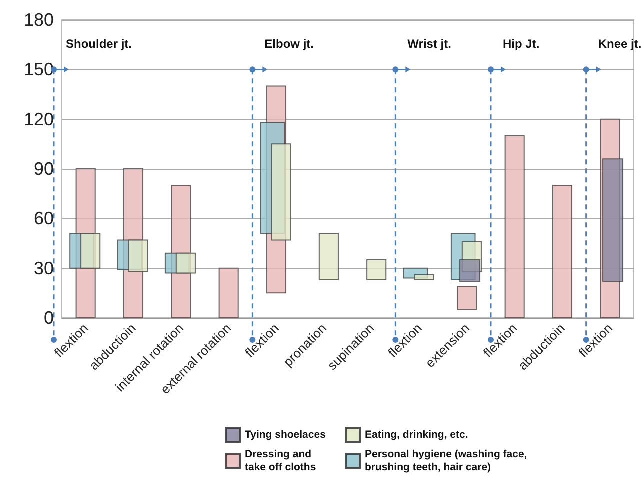  What do you see at coordinates (39, 20) in the screenshot?
I see `y-tick-label: 180` at bounding box center [39, 20].